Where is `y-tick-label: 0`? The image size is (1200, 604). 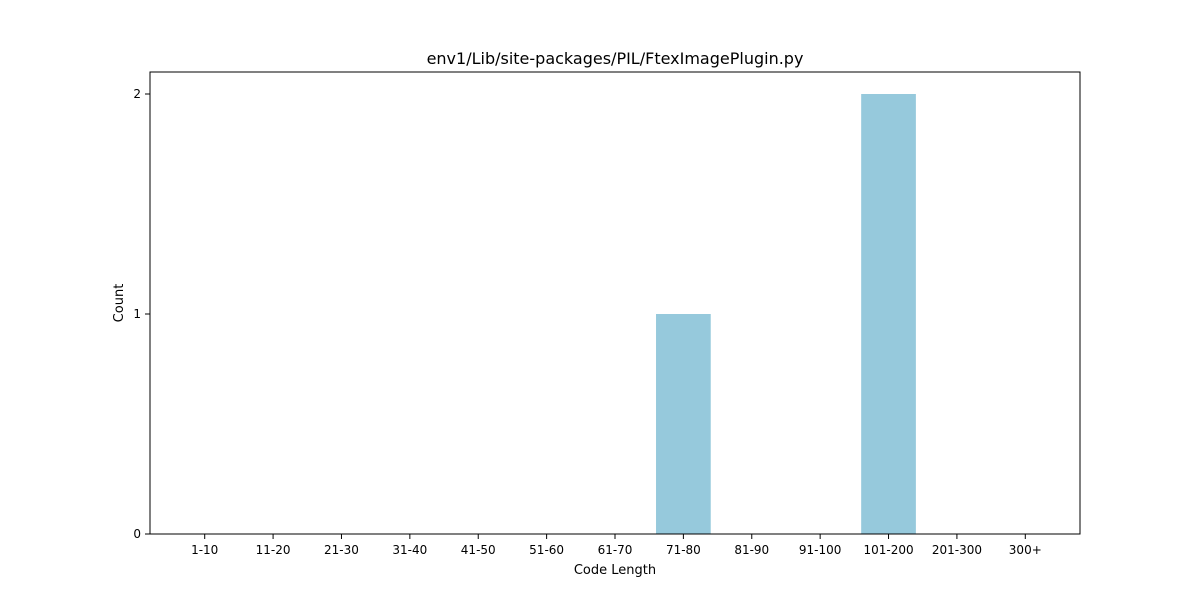
y-tick-label: 0 is located at coordinates (137, 534).